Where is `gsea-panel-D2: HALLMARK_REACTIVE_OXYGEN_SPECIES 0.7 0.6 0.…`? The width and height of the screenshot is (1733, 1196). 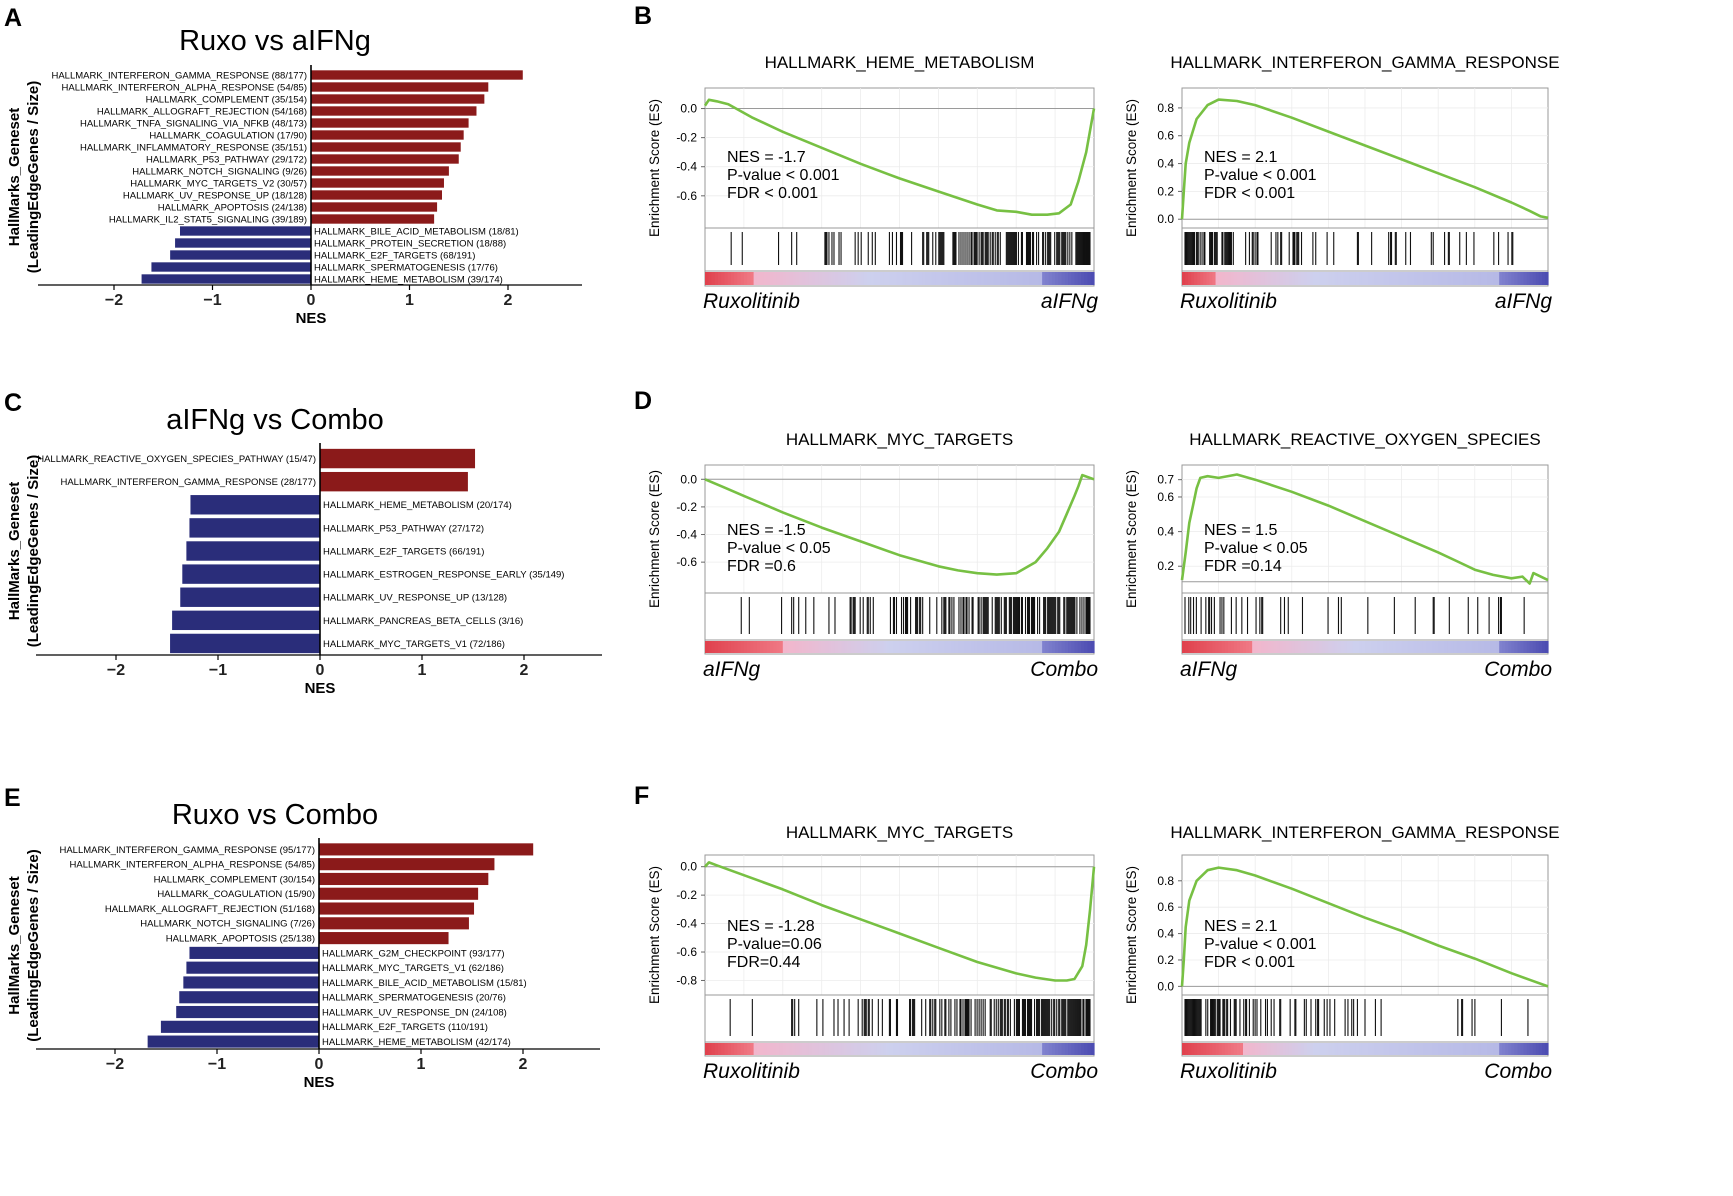 gsea-panel-D2: HALLMARK_REACTIVE_OXYGEN_SPECIES 0.7 0.6 0.… is located at coordinates (1341, 545).